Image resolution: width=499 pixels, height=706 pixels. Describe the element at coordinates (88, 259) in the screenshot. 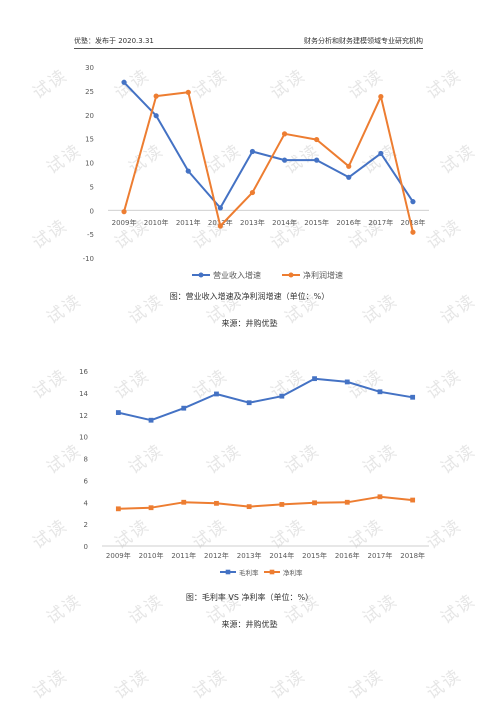

I see `y-tick-label: -10` at that location.